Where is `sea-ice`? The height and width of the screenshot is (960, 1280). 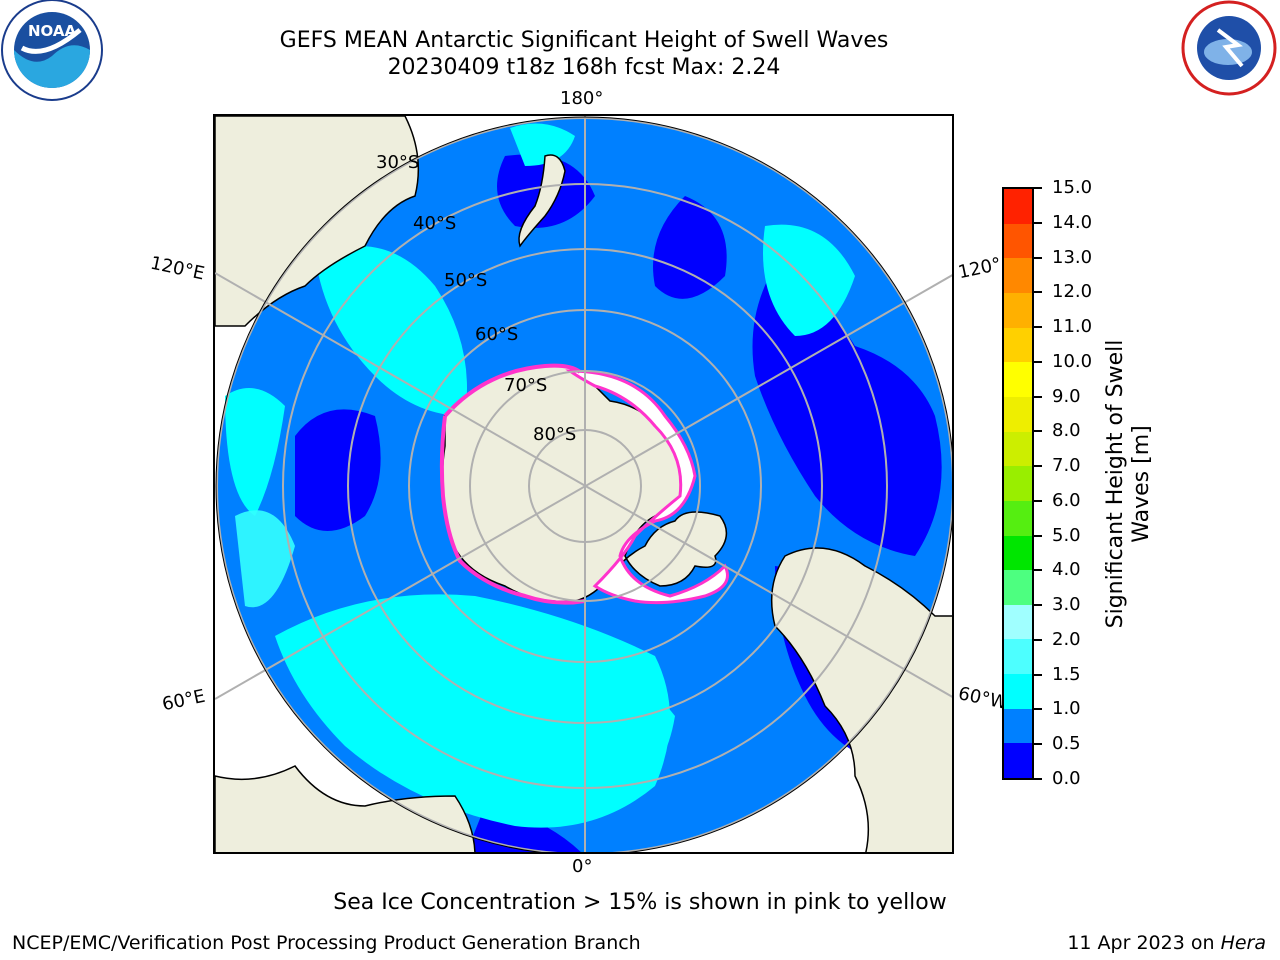
sea-ice is located at coordinates (584, 484).